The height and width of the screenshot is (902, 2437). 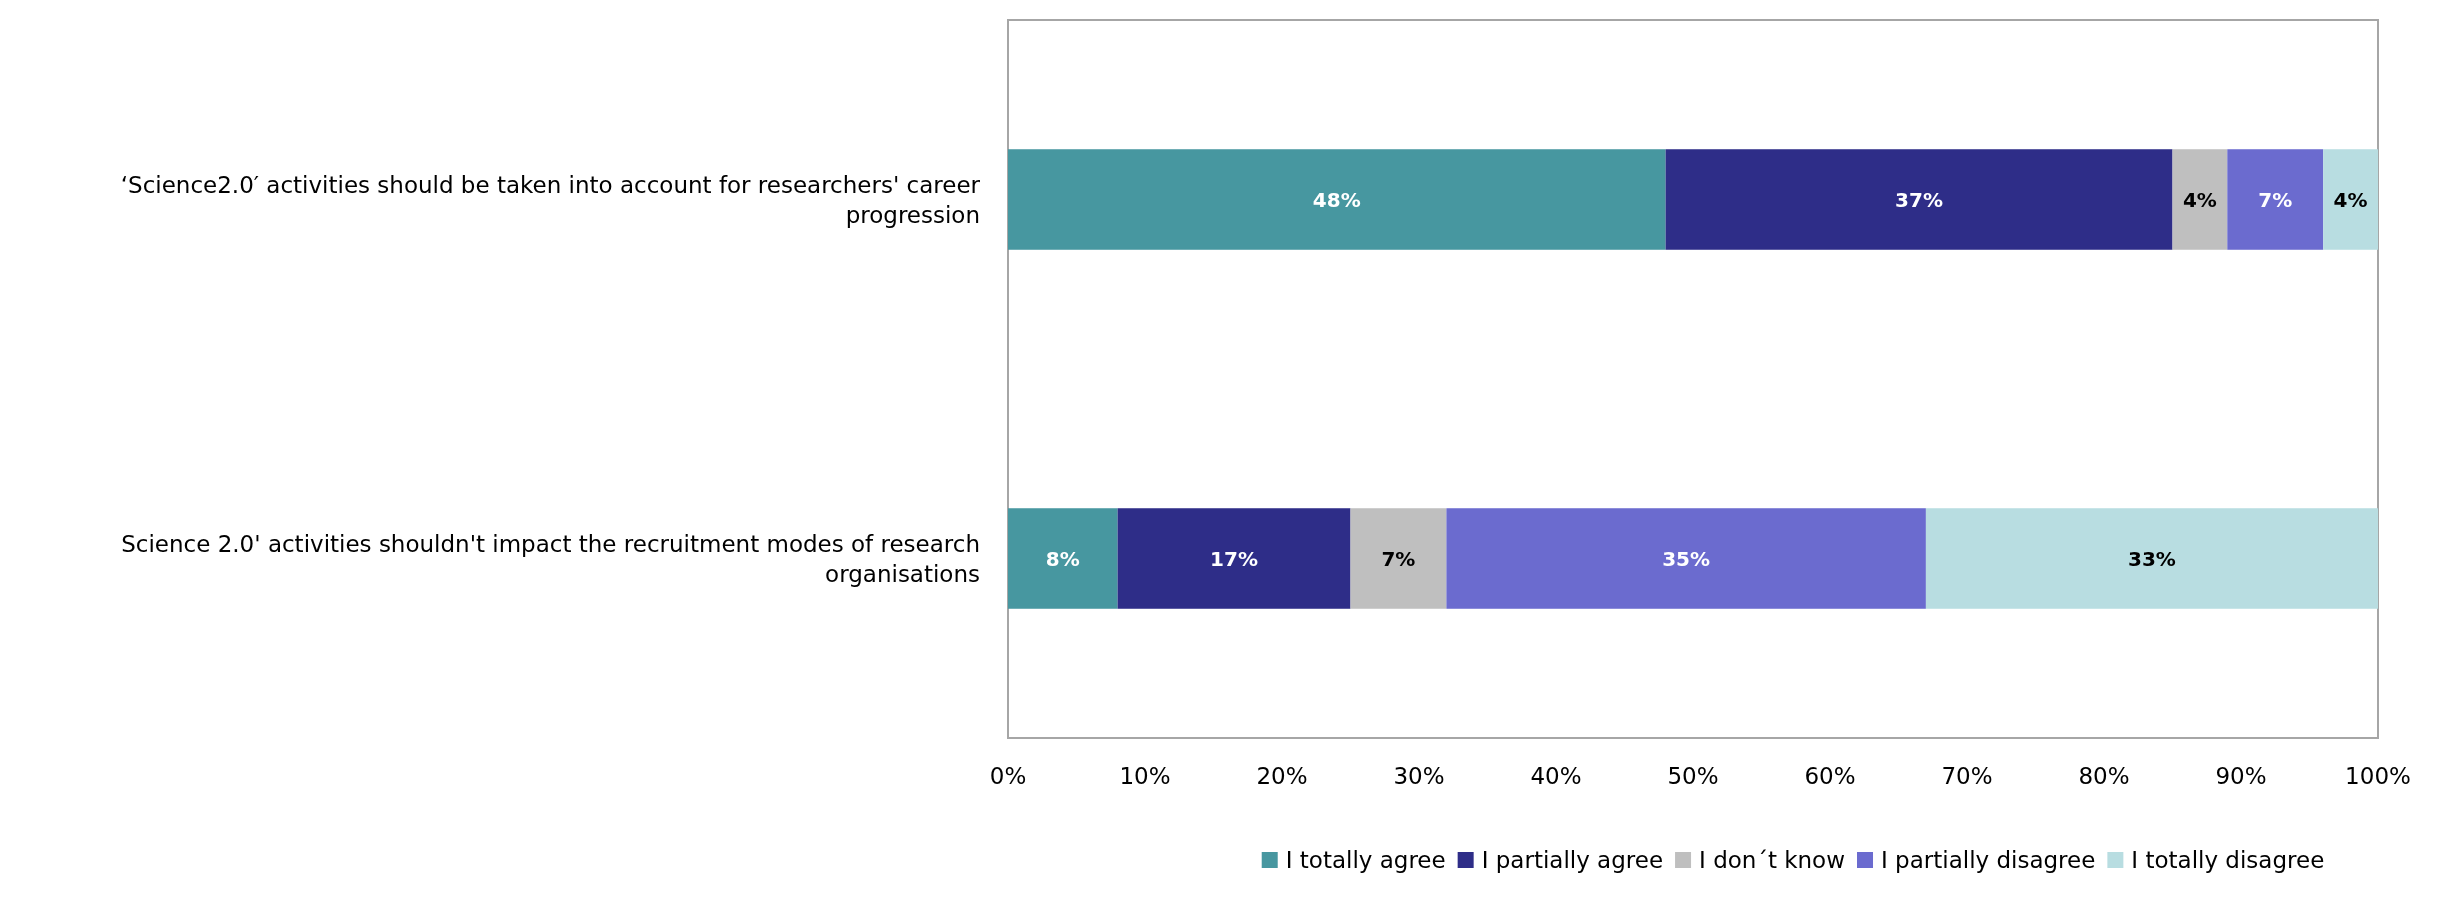 What do you see at coordinates (2104, 776) in the screenshot?
I see `x-tick-label: 80%` at bounding box center [2104, 776].